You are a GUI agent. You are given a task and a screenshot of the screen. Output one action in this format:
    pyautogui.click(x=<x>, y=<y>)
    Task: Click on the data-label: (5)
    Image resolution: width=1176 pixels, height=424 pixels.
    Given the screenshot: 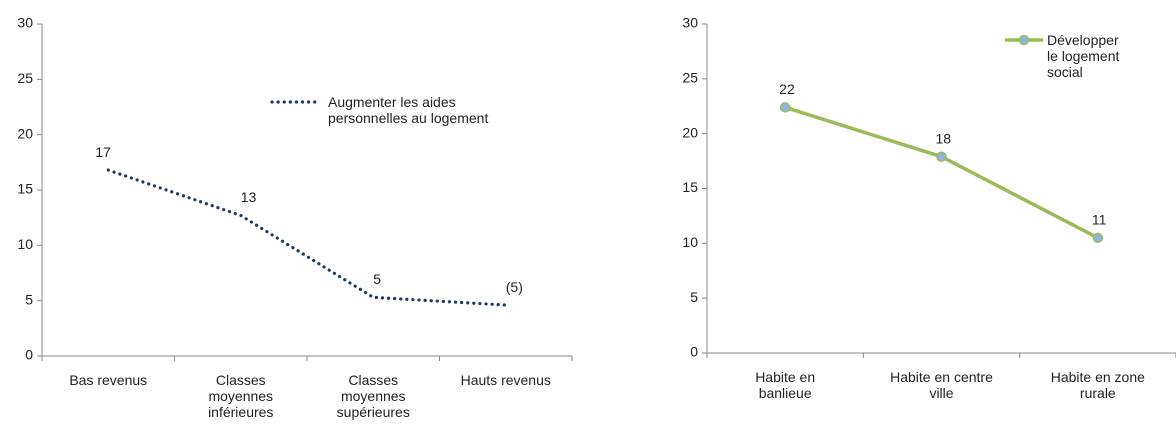 What is the action you would take?
    pyautogui.click(x=514, y=287)
    